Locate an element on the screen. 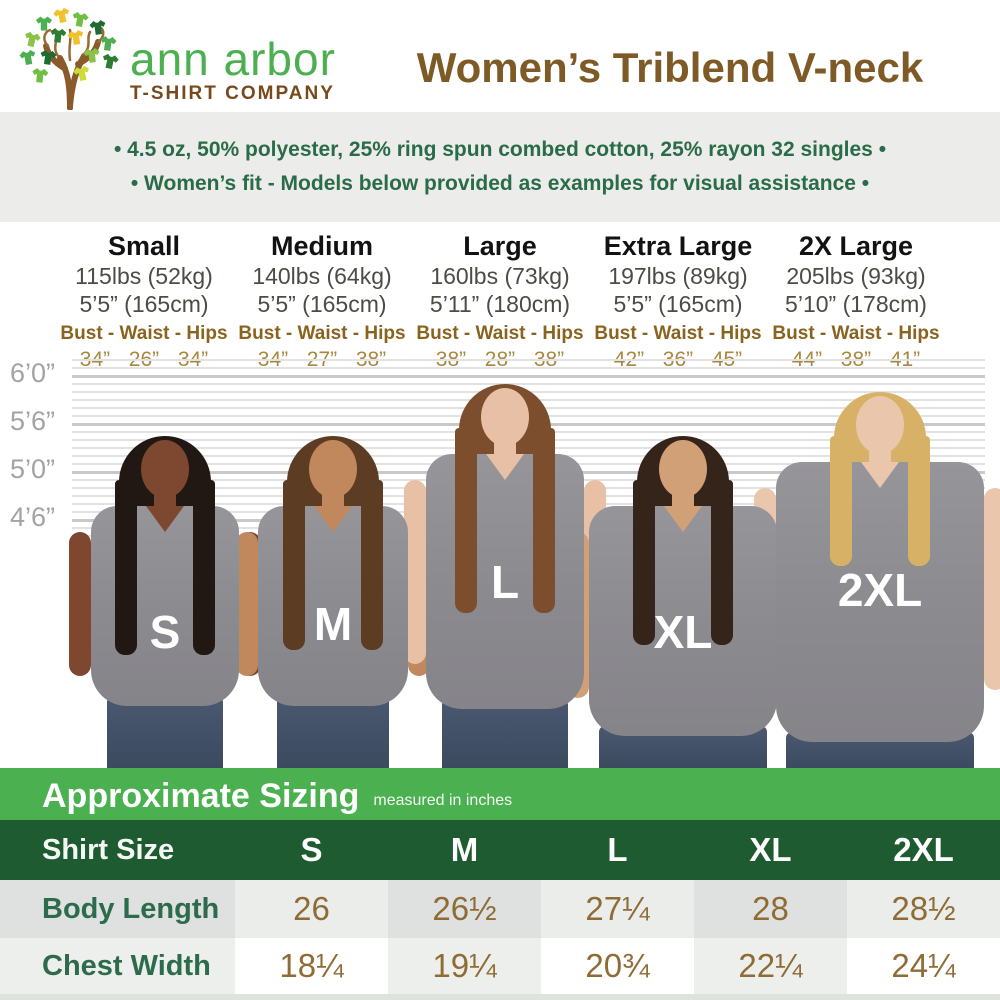 The height and width of the screenshot is (1000, 1000). table-cell: 26½ is located at coordinates (464, 909).